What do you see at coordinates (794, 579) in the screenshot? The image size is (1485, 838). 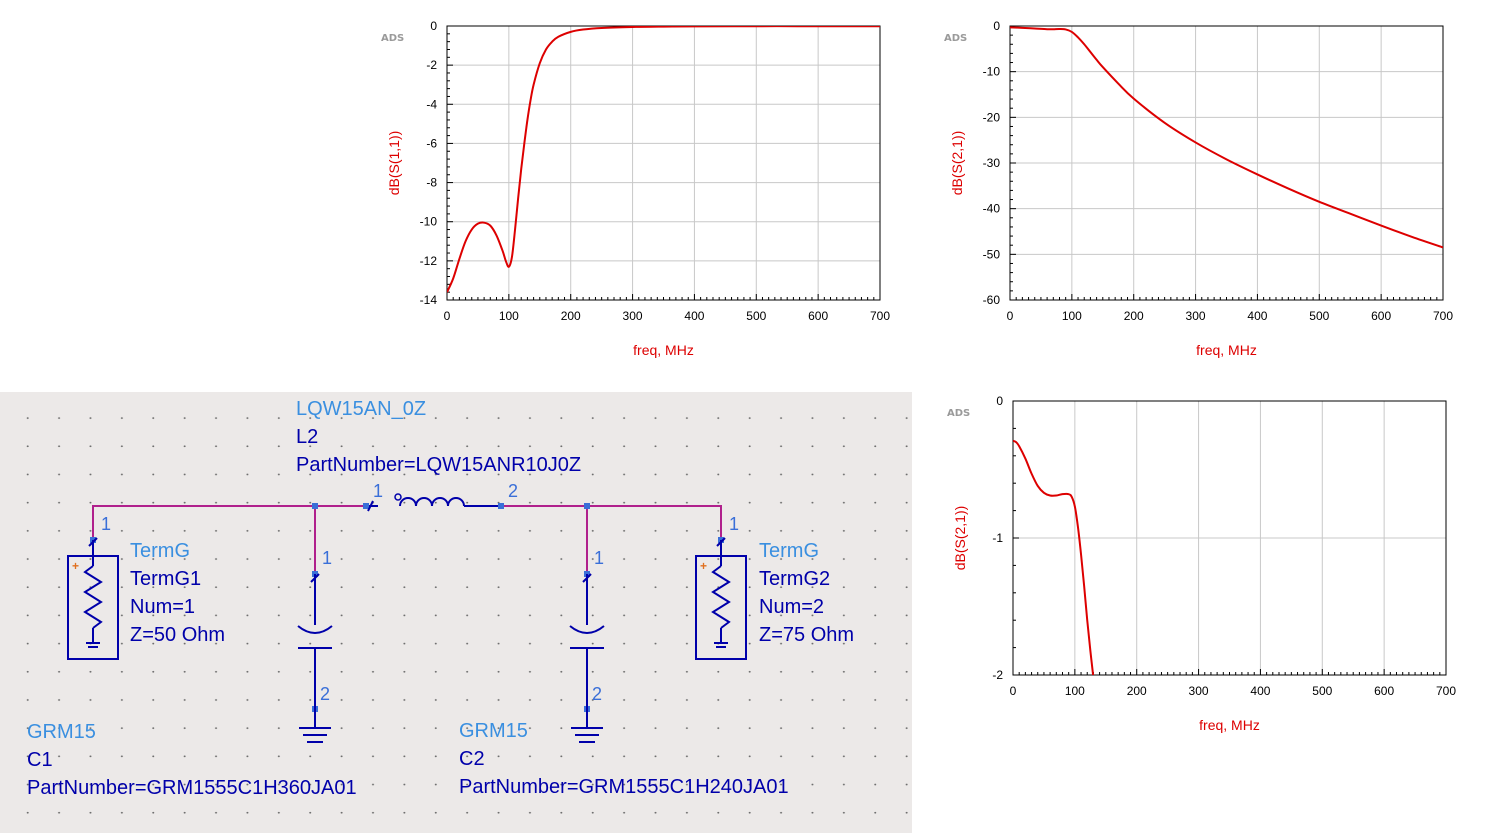 I see `termg2-name: TermG2` at bounding box center [794, 579].